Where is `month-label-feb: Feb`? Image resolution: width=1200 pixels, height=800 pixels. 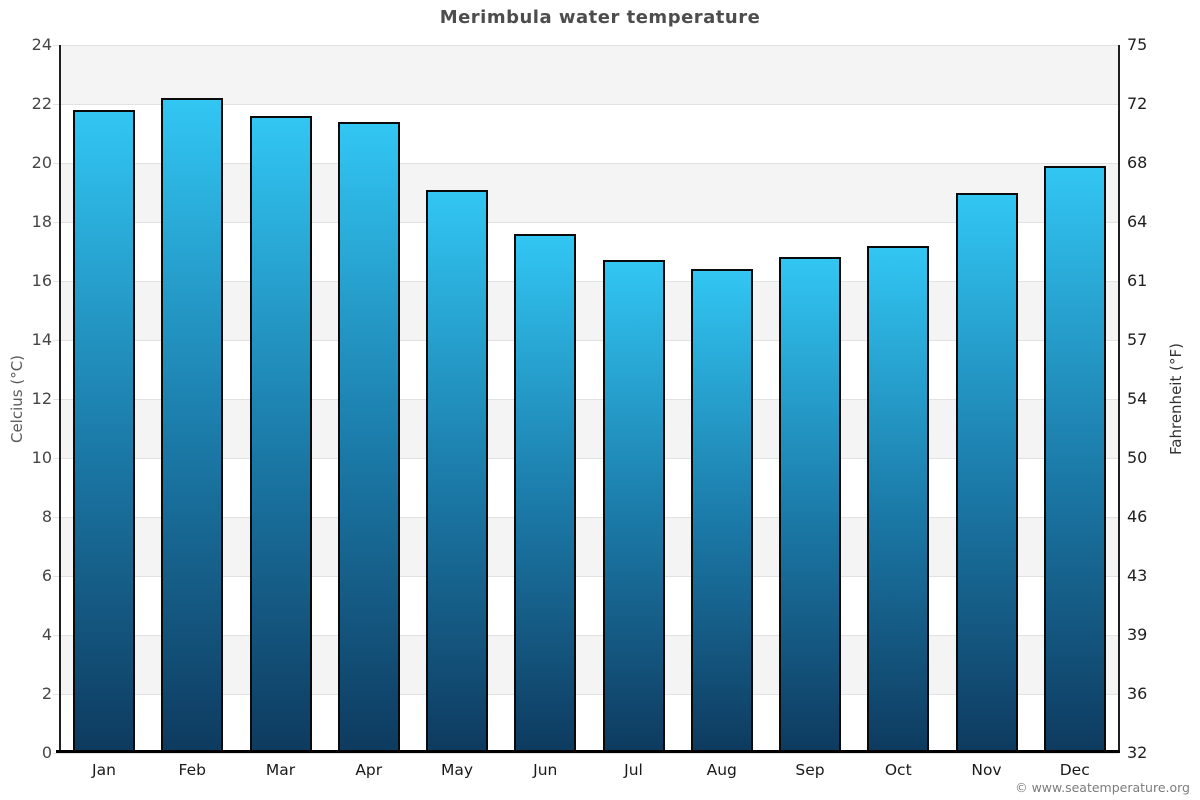
month-label-feb: Feb is located at coordinates (192, 770).